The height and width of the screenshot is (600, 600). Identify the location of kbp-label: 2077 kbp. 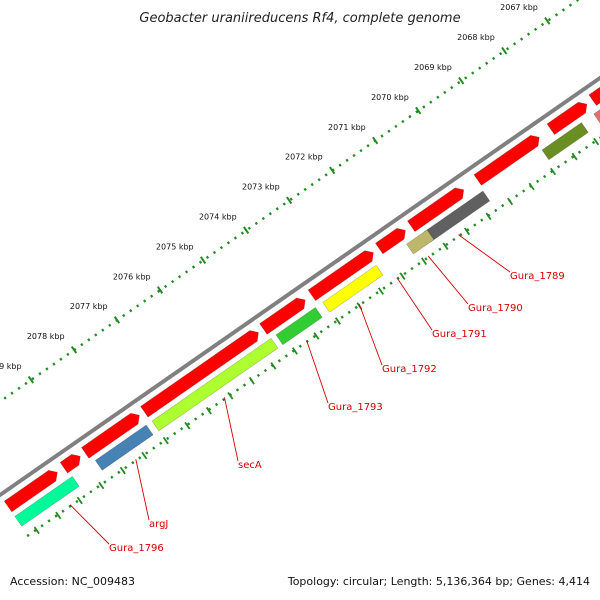
(89, 306).